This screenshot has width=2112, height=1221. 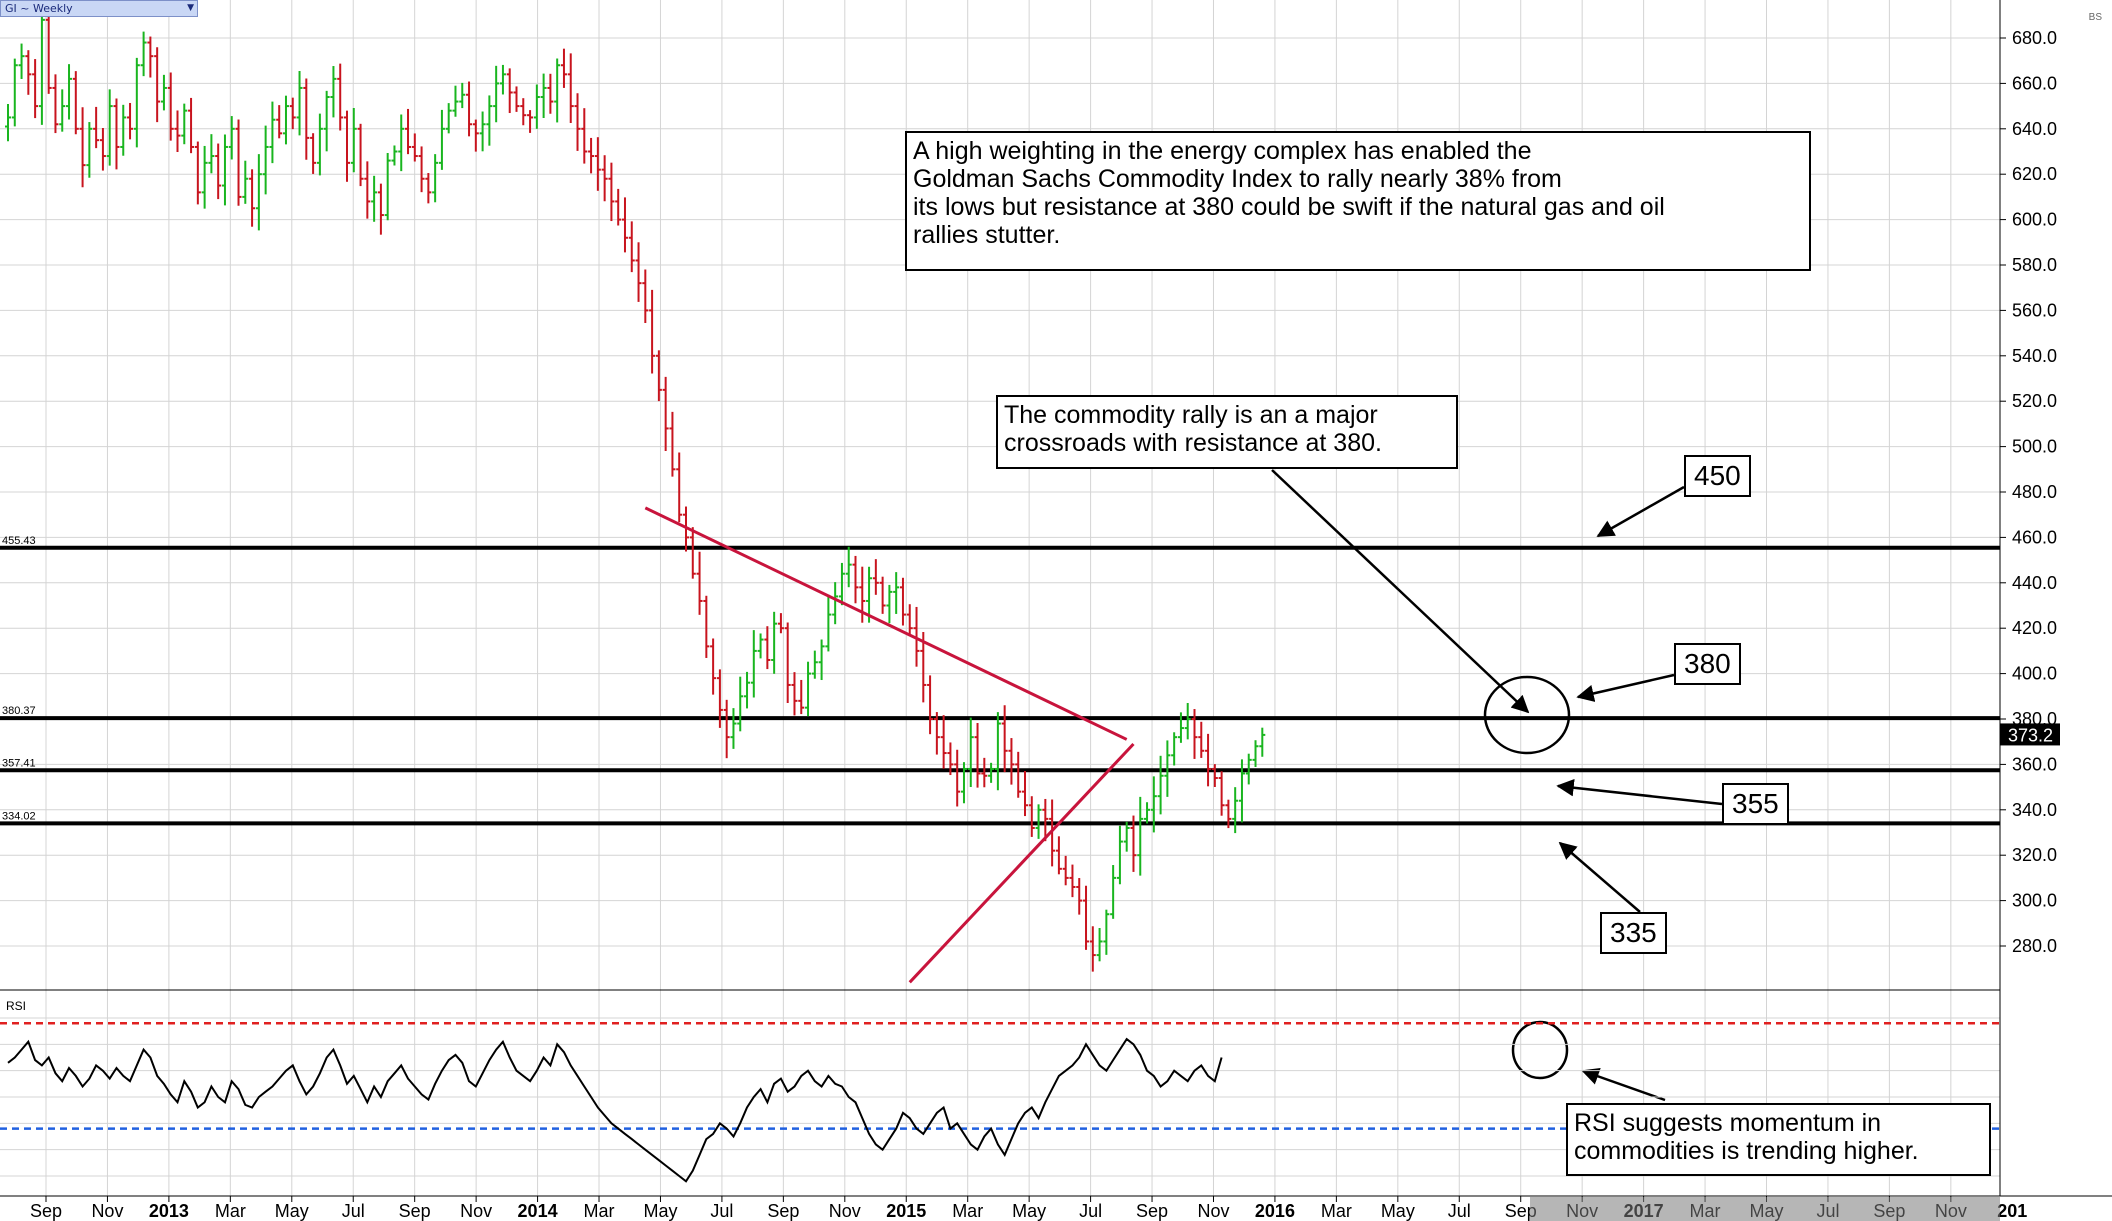 I want to click on y-tick-label: 300.0, so click(x=2034, y=901).